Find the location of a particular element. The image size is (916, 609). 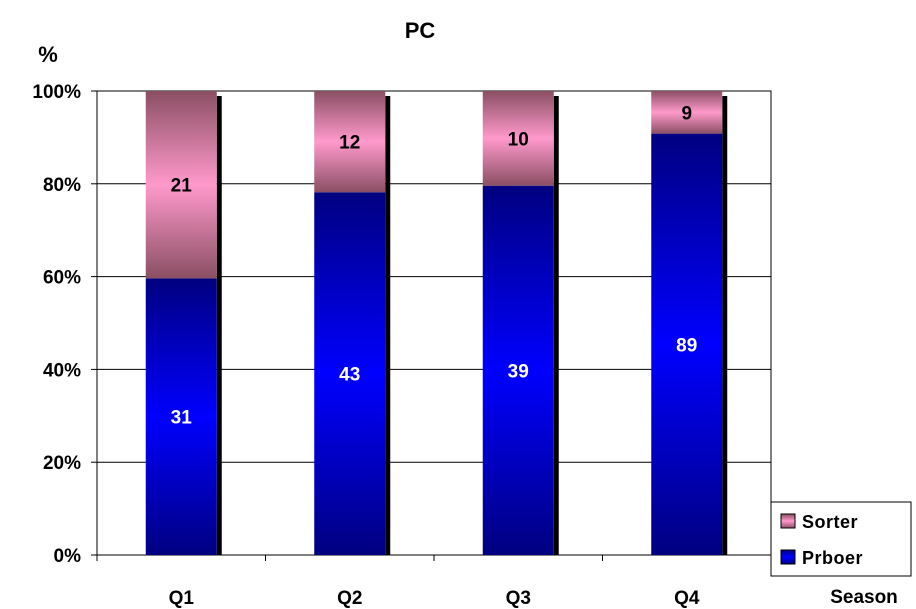

data-label: 39 is located at coordinates (518, 371).